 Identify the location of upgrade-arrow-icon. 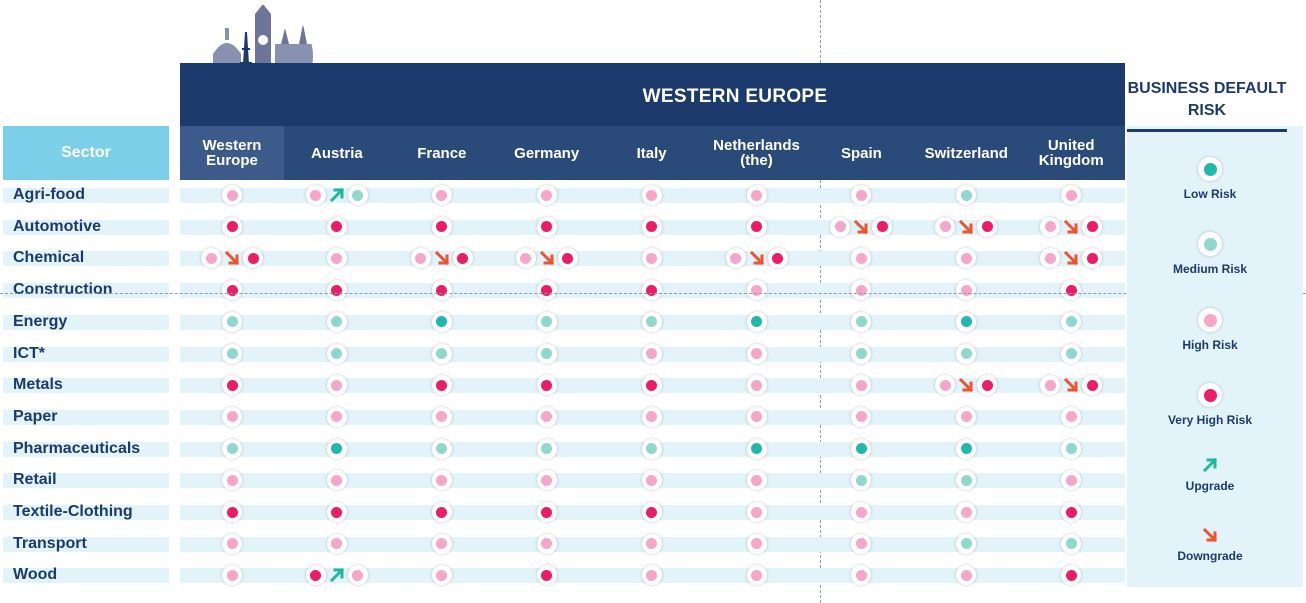
(337, 195).